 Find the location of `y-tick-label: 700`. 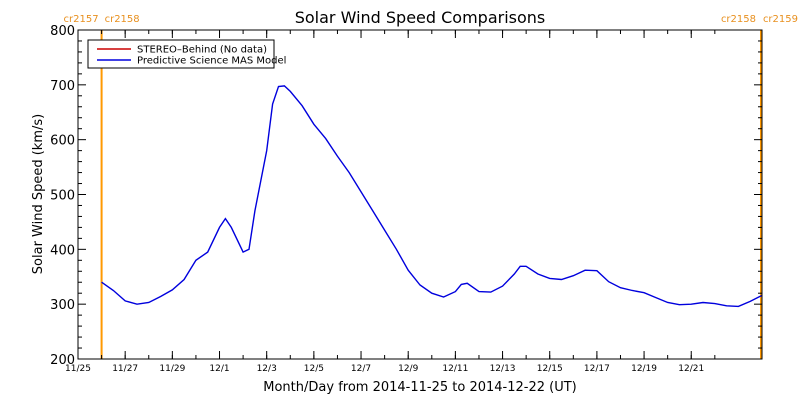

y-tick-label: 700 is located at coordinates (62, 86).